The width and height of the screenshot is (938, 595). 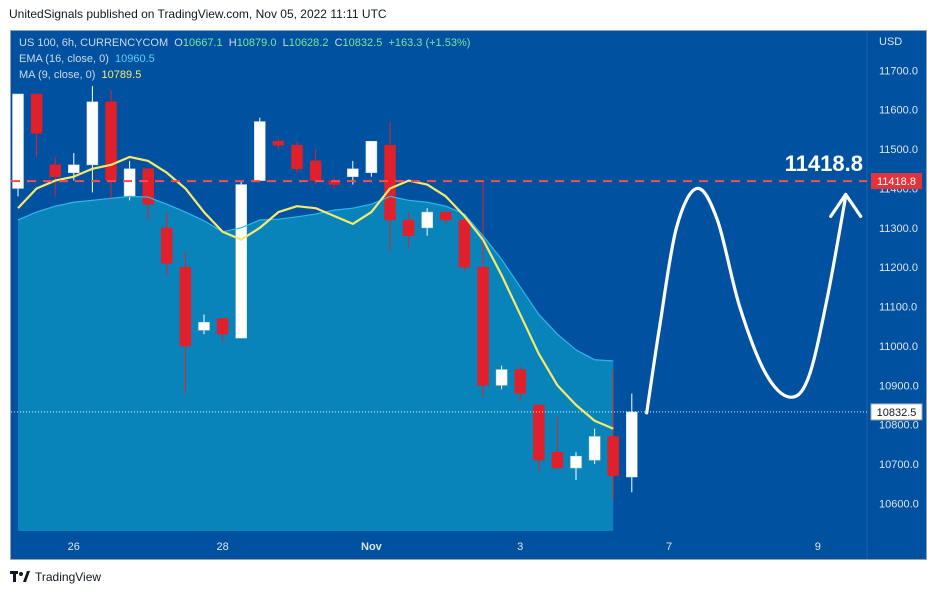 I want to click on time-axis-strip, so click(x=468, y=545).